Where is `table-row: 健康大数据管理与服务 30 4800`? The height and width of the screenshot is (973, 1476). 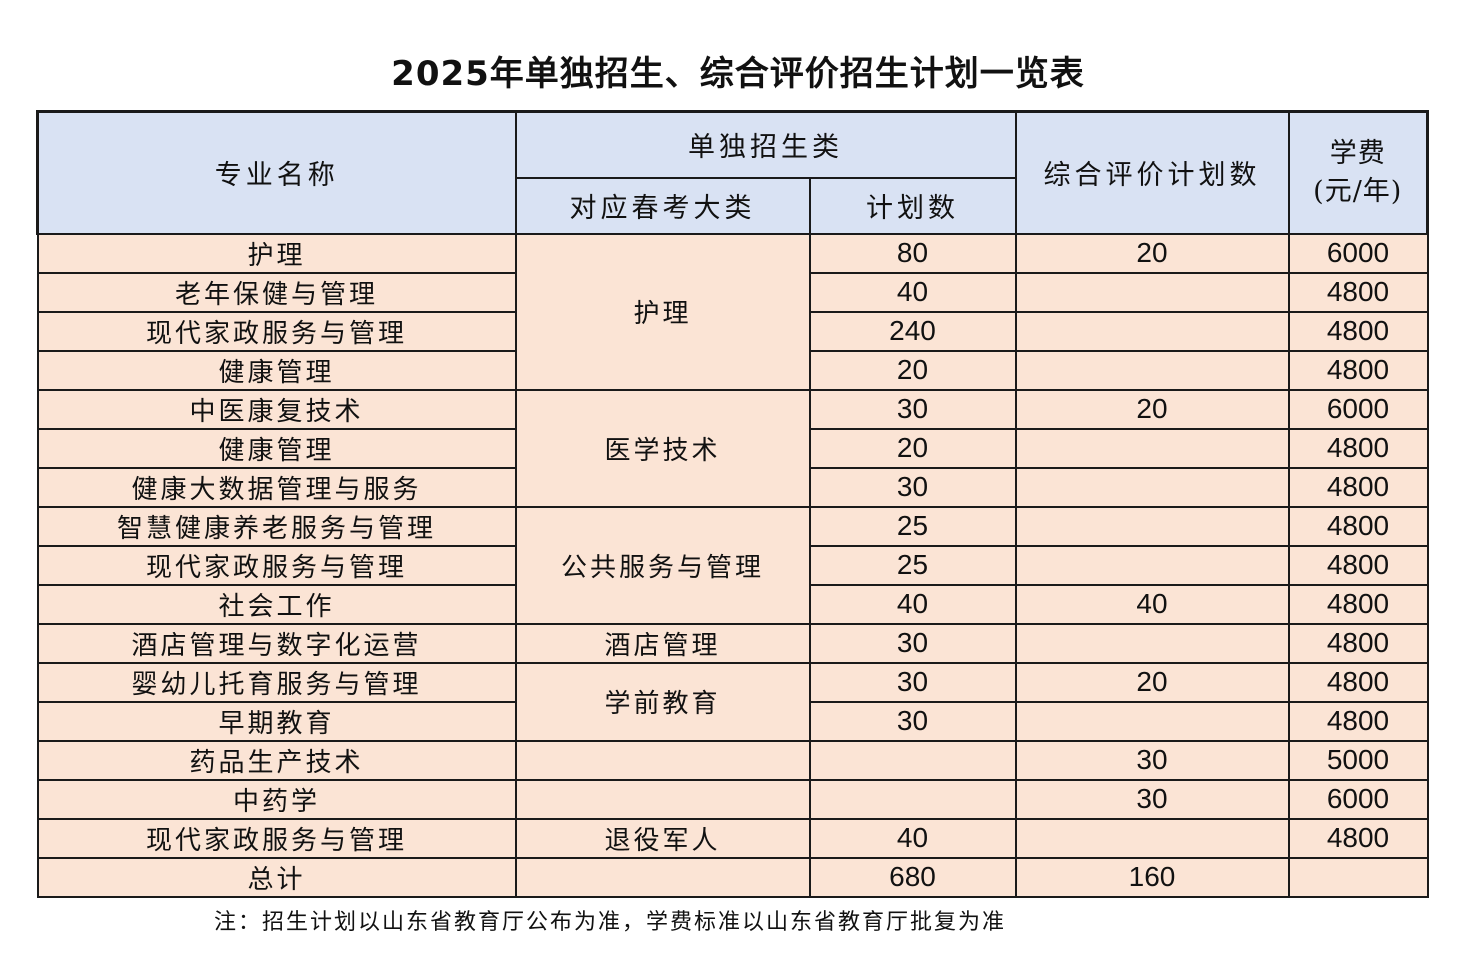
table-row: 健康大数据管理与服务 30 4800 is located at coordinates (732, 487).